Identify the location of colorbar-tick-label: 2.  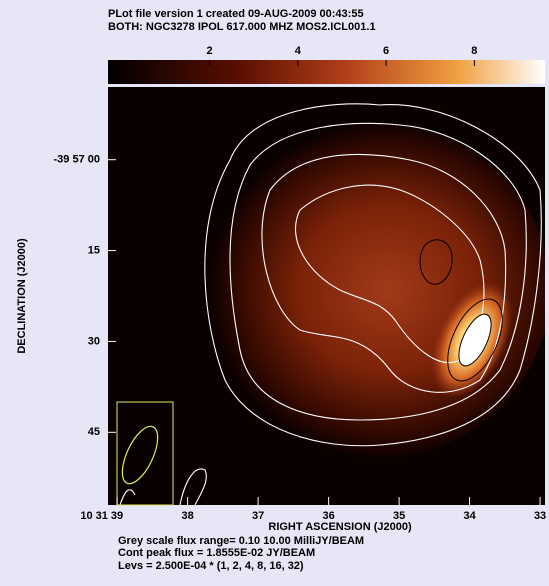
(209, 51).